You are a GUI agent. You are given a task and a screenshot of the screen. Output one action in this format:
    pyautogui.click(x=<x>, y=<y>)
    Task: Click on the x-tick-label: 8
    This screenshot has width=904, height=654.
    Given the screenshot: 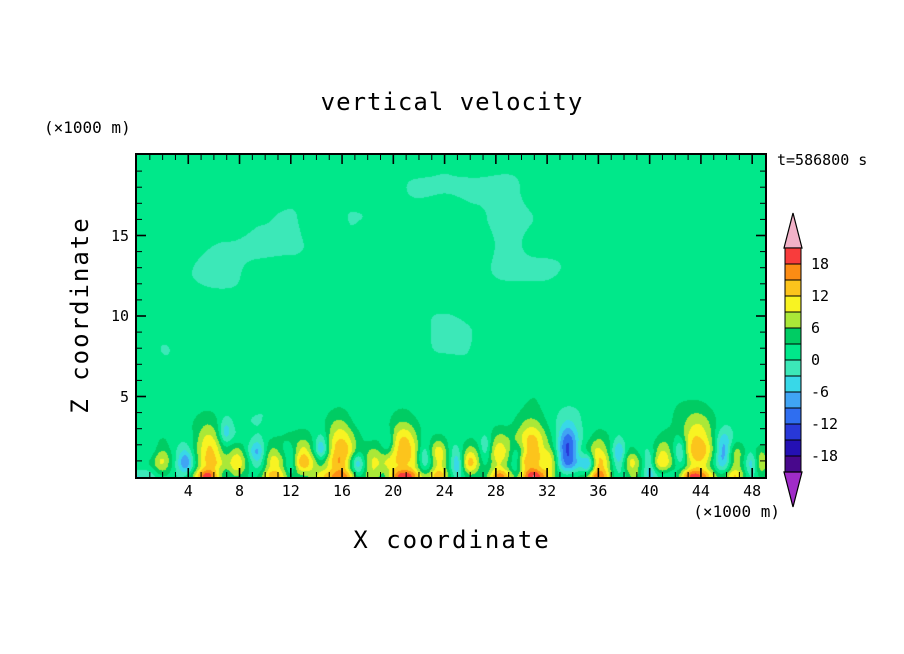 What is the action you would take?
    pyautogui.click(x=240, y=491)
    